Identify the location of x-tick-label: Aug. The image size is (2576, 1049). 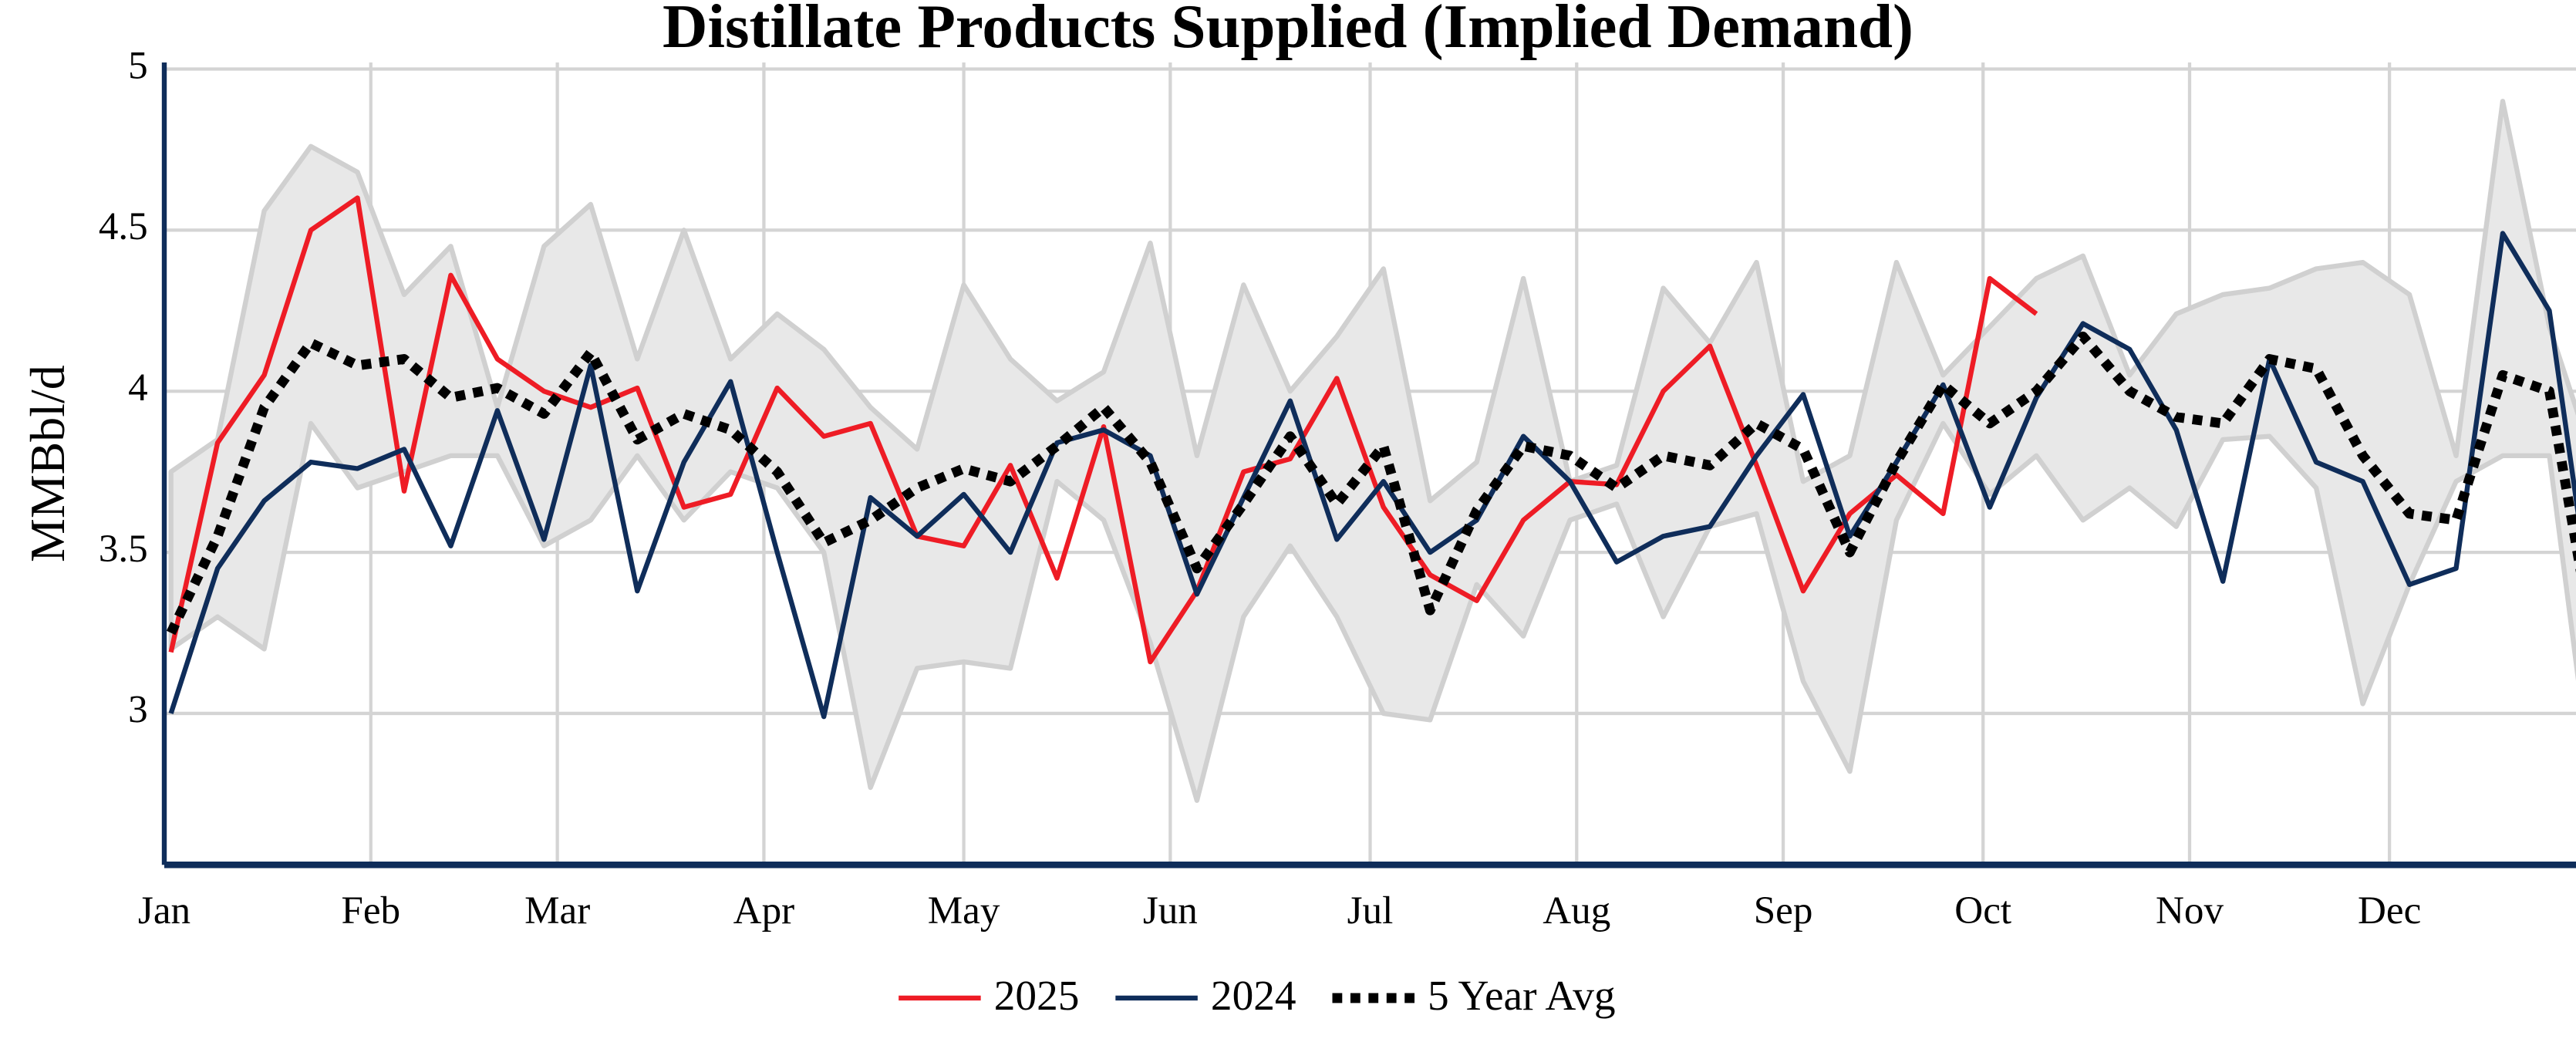
(1576, 911).